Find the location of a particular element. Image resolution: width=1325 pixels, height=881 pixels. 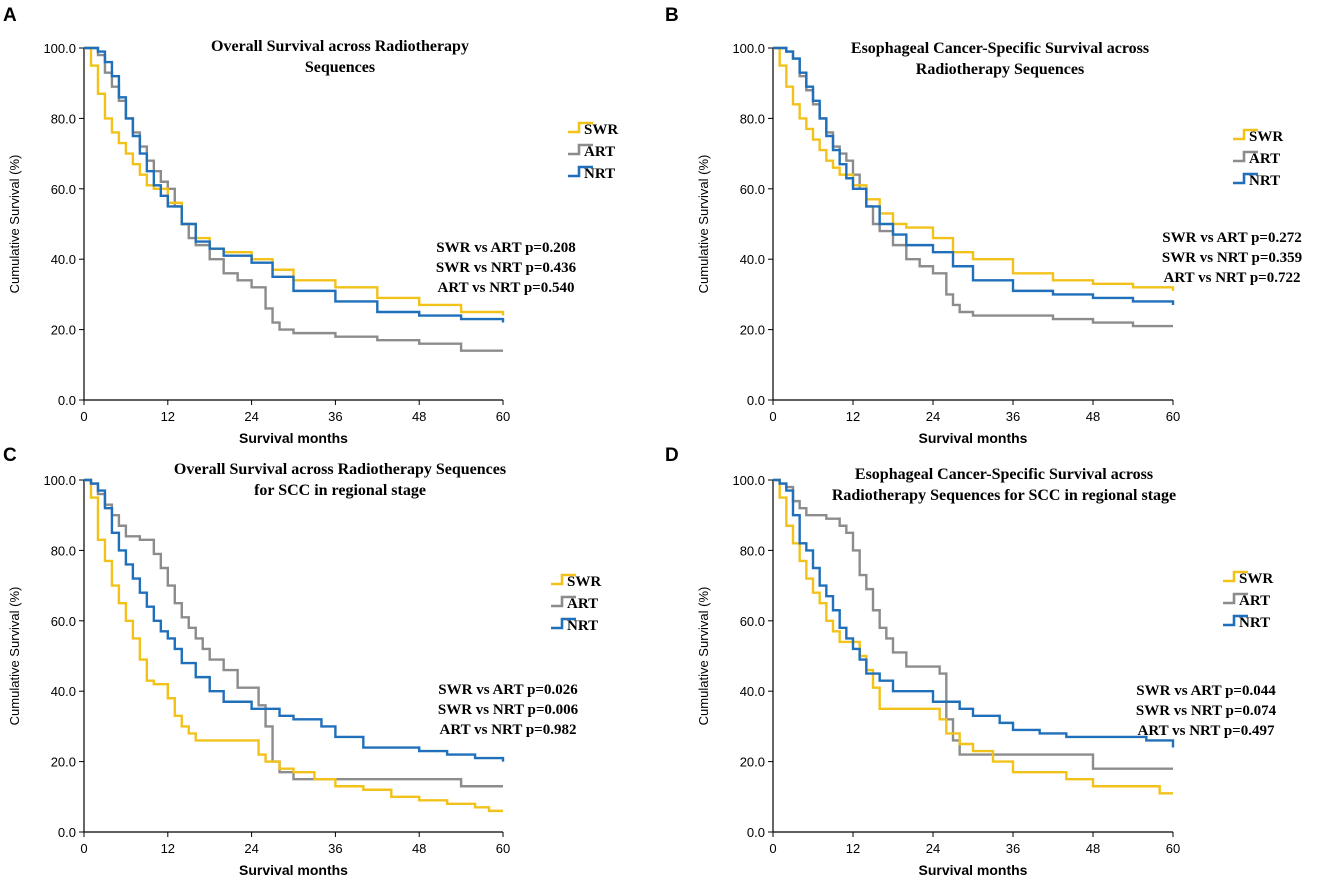

survival-curve-art is located at coordinates (293, 633).